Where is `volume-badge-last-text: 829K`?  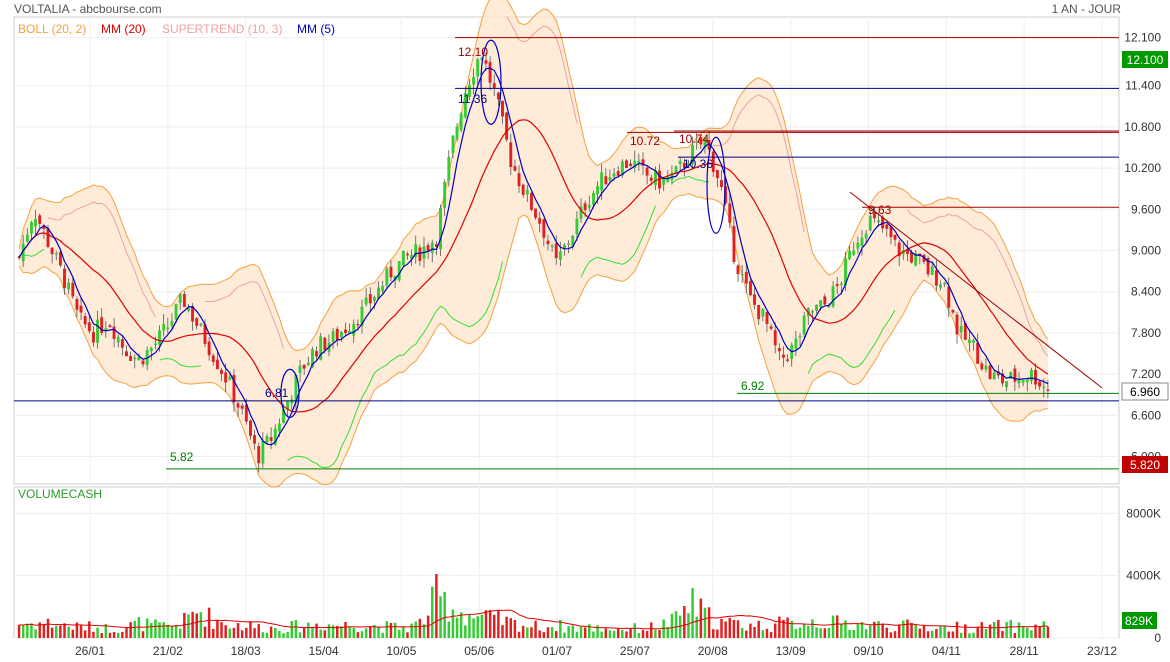 volume-badge-last-text: 829K is located at coordinates (1139, 621).